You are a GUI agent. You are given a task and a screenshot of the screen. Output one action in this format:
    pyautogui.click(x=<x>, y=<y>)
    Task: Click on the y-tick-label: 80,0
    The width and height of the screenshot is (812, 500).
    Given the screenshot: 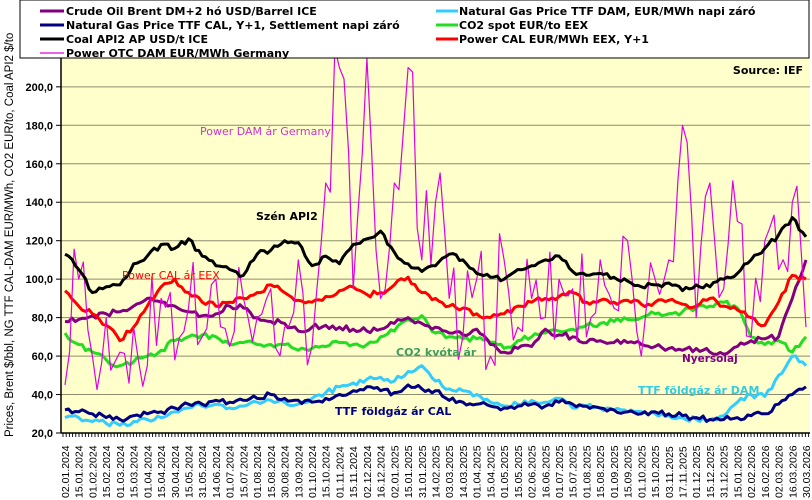 What is the action you would take?
    pyautogui.click(x=42, y=319)
    